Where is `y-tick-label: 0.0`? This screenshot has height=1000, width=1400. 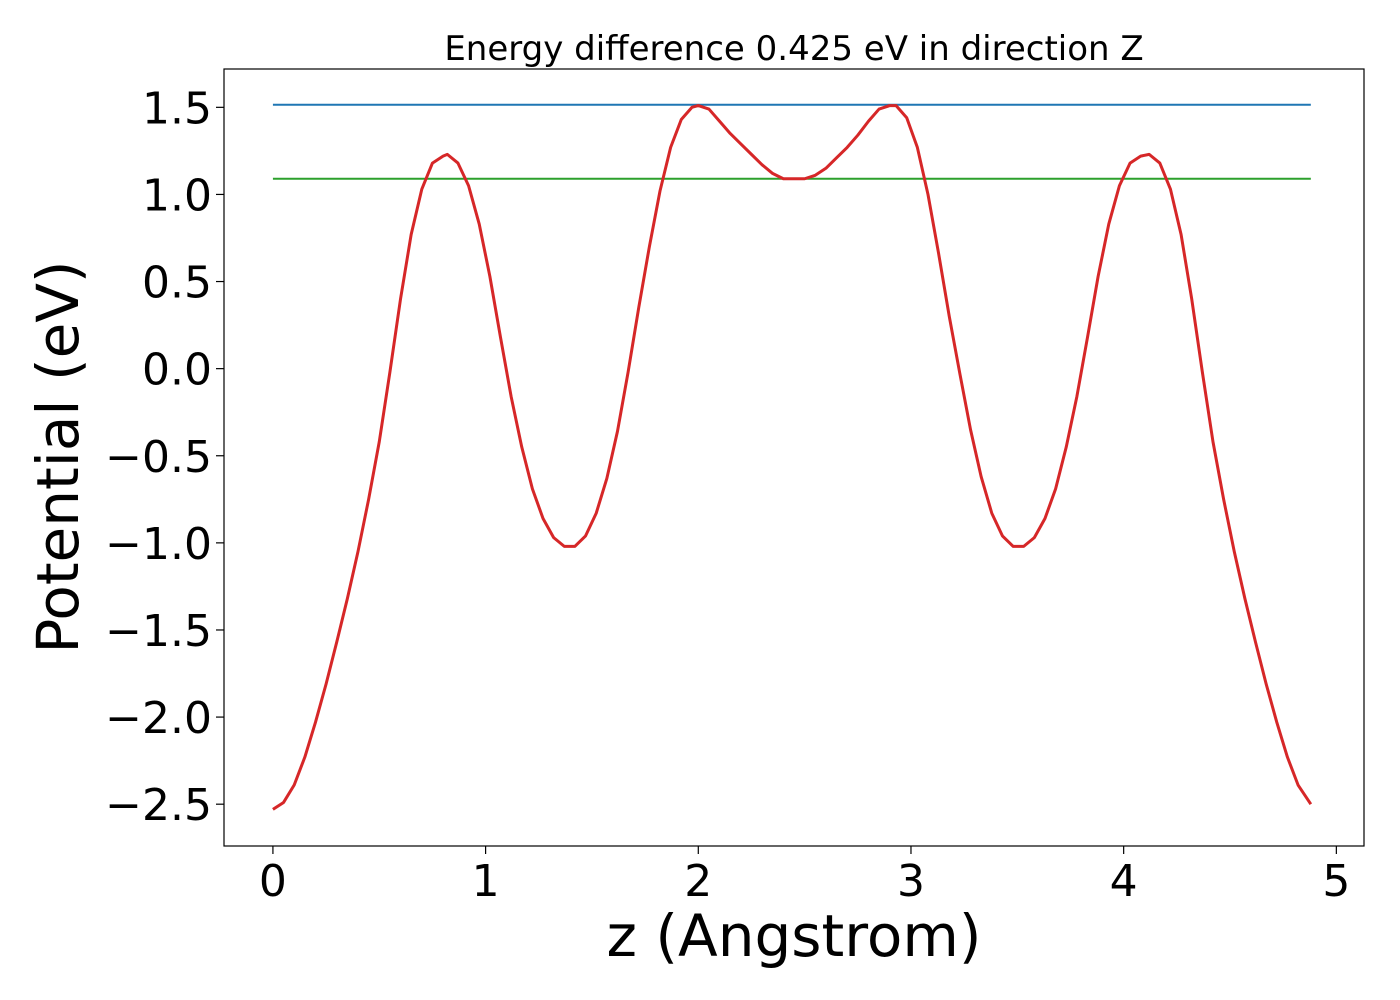
y-tick-label: 0.0 is located at coordinates (177, 370).